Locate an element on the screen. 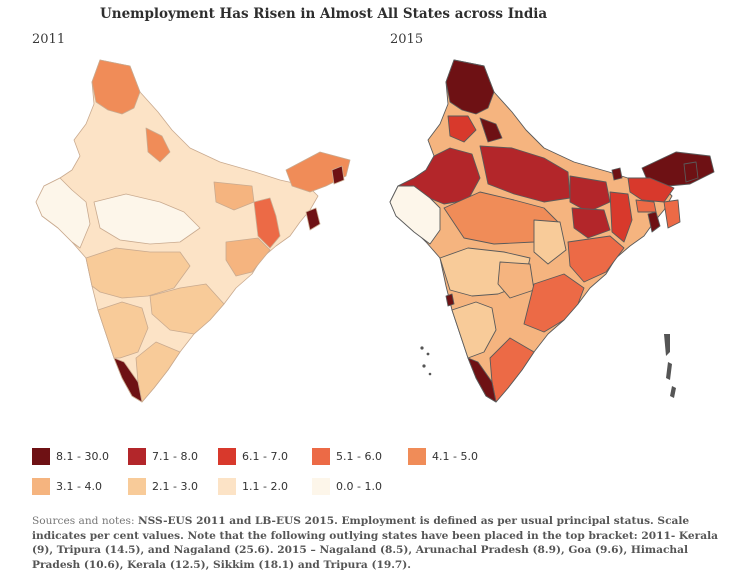 The height and width of the screenshot is (579, 732). legend-item: 6.1 - 7.0 is located at coordinates (253, 456).